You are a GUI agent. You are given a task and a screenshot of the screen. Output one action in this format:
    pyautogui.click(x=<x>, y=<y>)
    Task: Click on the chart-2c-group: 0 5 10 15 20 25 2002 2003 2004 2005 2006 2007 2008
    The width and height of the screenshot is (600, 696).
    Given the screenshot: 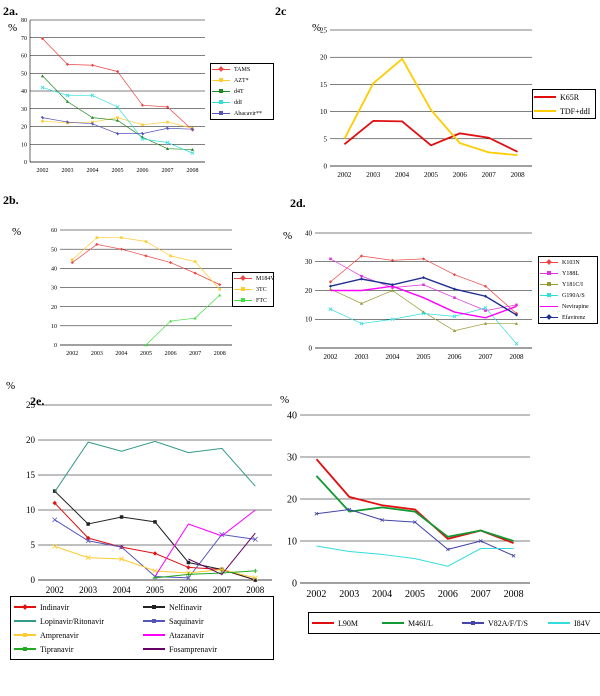 What is the action you would take?
    pyautogui.click(x=426, y=102)
    